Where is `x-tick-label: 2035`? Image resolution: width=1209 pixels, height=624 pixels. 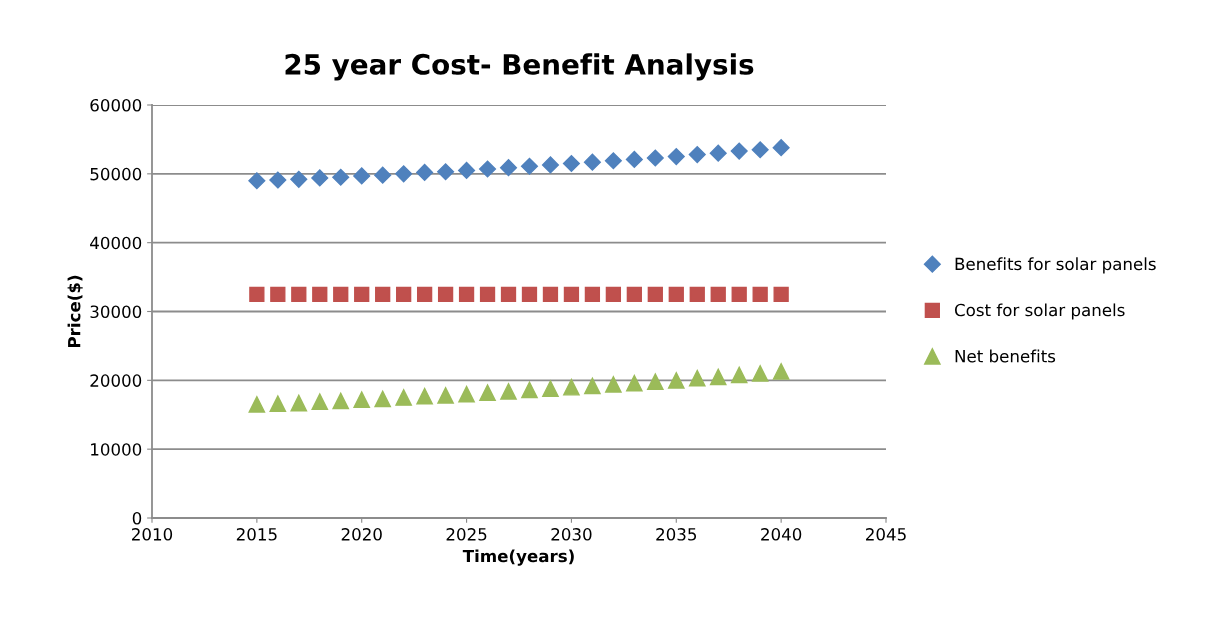
x-tick-label: 2035 is located at coordinates (676, 534).